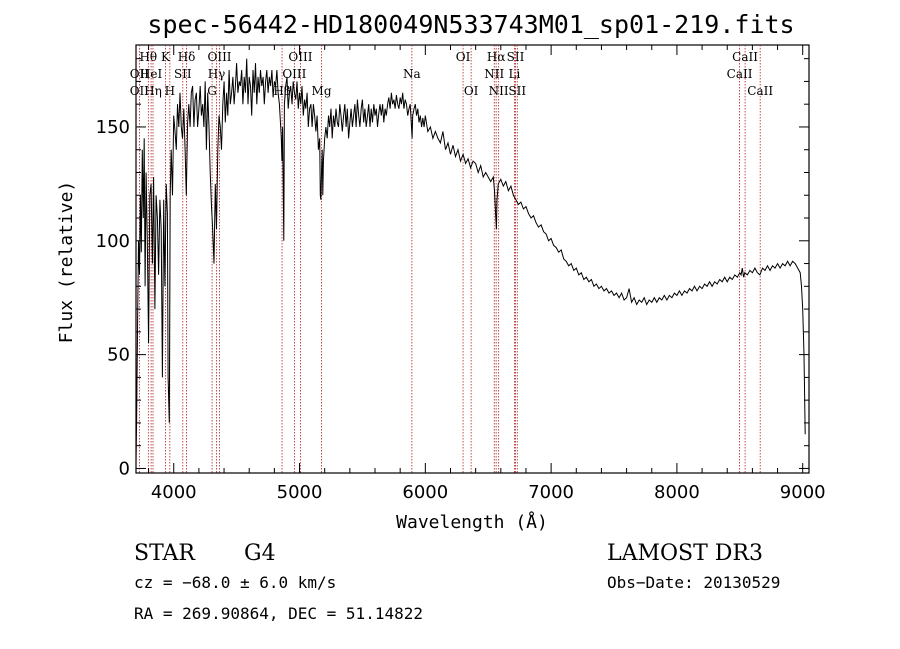 This screenshot has width=900, height=649. Describe the element at coordinates (170, 91) in the screenshot. I see `spectral-line-label: H` at that location.